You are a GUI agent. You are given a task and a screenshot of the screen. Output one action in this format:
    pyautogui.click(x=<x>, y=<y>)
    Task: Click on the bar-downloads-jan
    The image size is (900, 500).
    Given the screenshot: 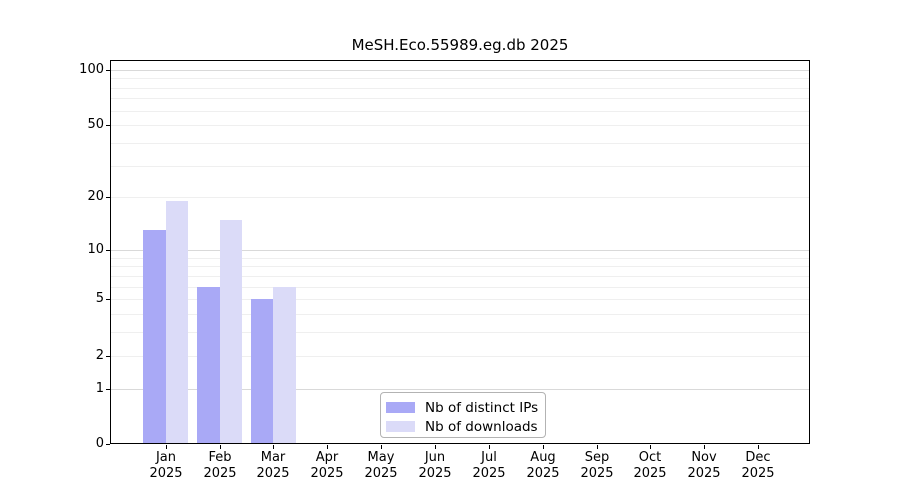 What is the action you would take?
    pyautogui.click(x=176, y=322)
    